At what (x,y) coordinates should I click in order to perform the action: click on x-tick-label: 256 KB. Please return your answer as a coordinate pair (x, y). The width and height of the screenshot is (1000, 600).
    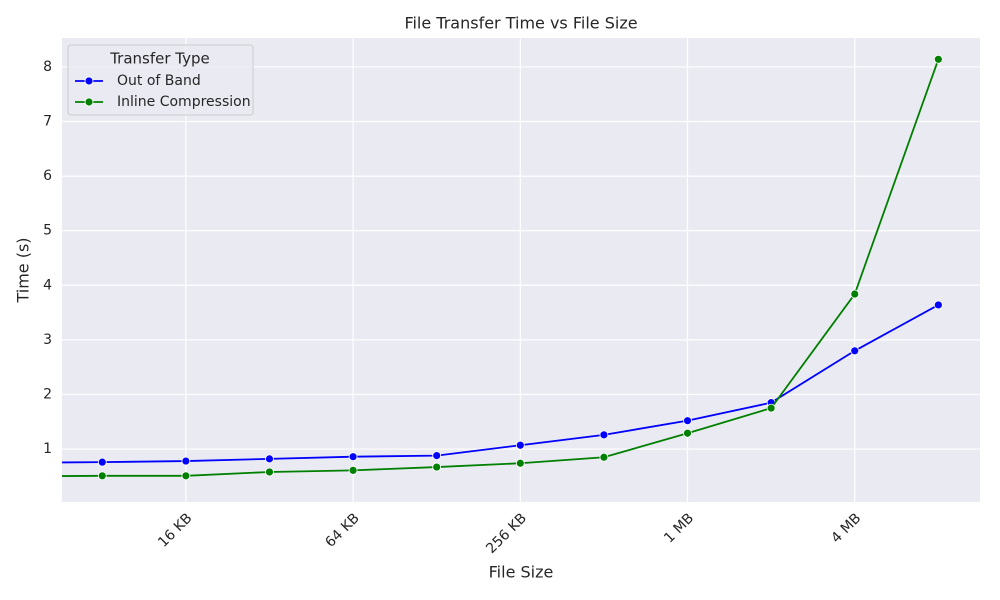
    Looking at the image, I should click on (506, 533).